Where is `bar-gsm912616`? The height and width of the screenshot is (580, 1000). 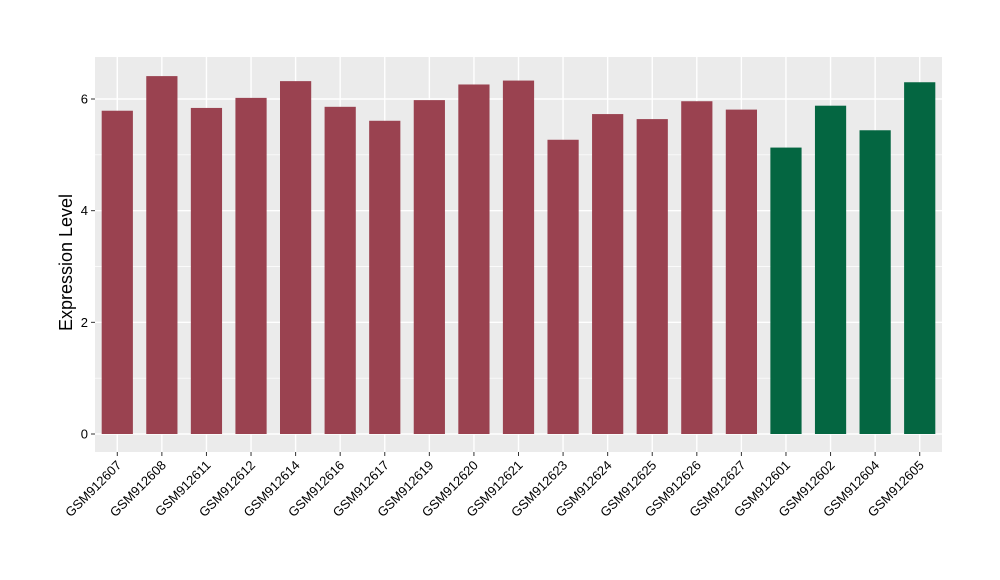
bar-gsm912616 is located at coordinates (340, 270).